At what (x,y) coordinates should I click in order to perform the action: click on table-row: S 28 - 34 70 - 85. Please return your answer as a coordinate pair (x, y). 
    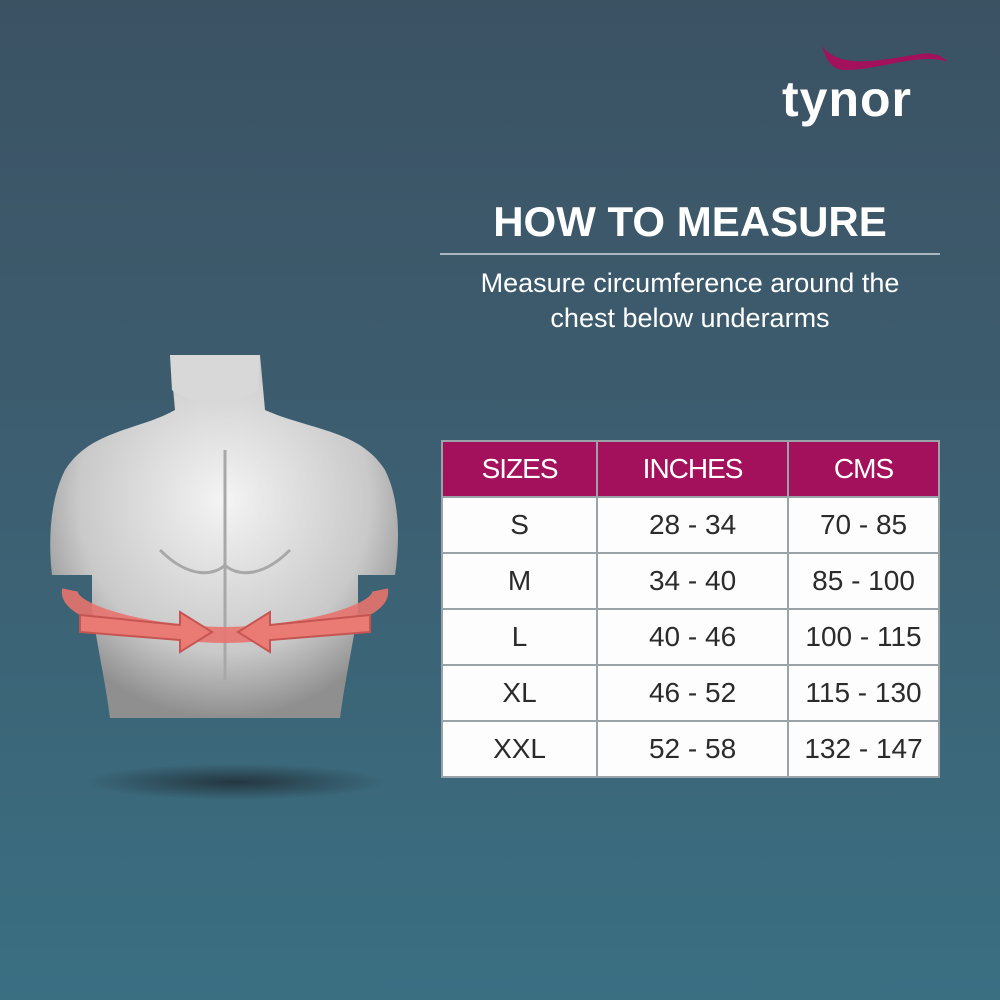
    Looking at the image, I should click on (690, 525).